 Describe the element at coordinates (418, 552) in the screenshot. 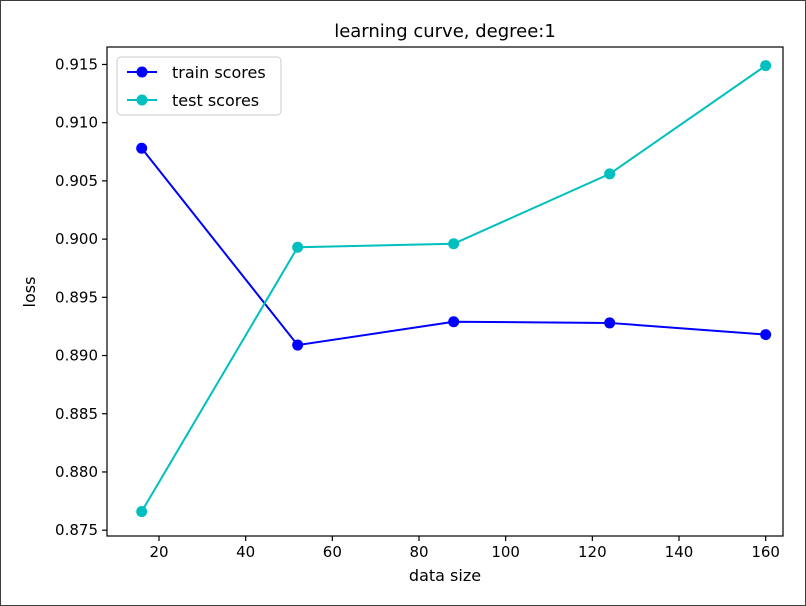

I see `x-tick-label: 80` at that location.